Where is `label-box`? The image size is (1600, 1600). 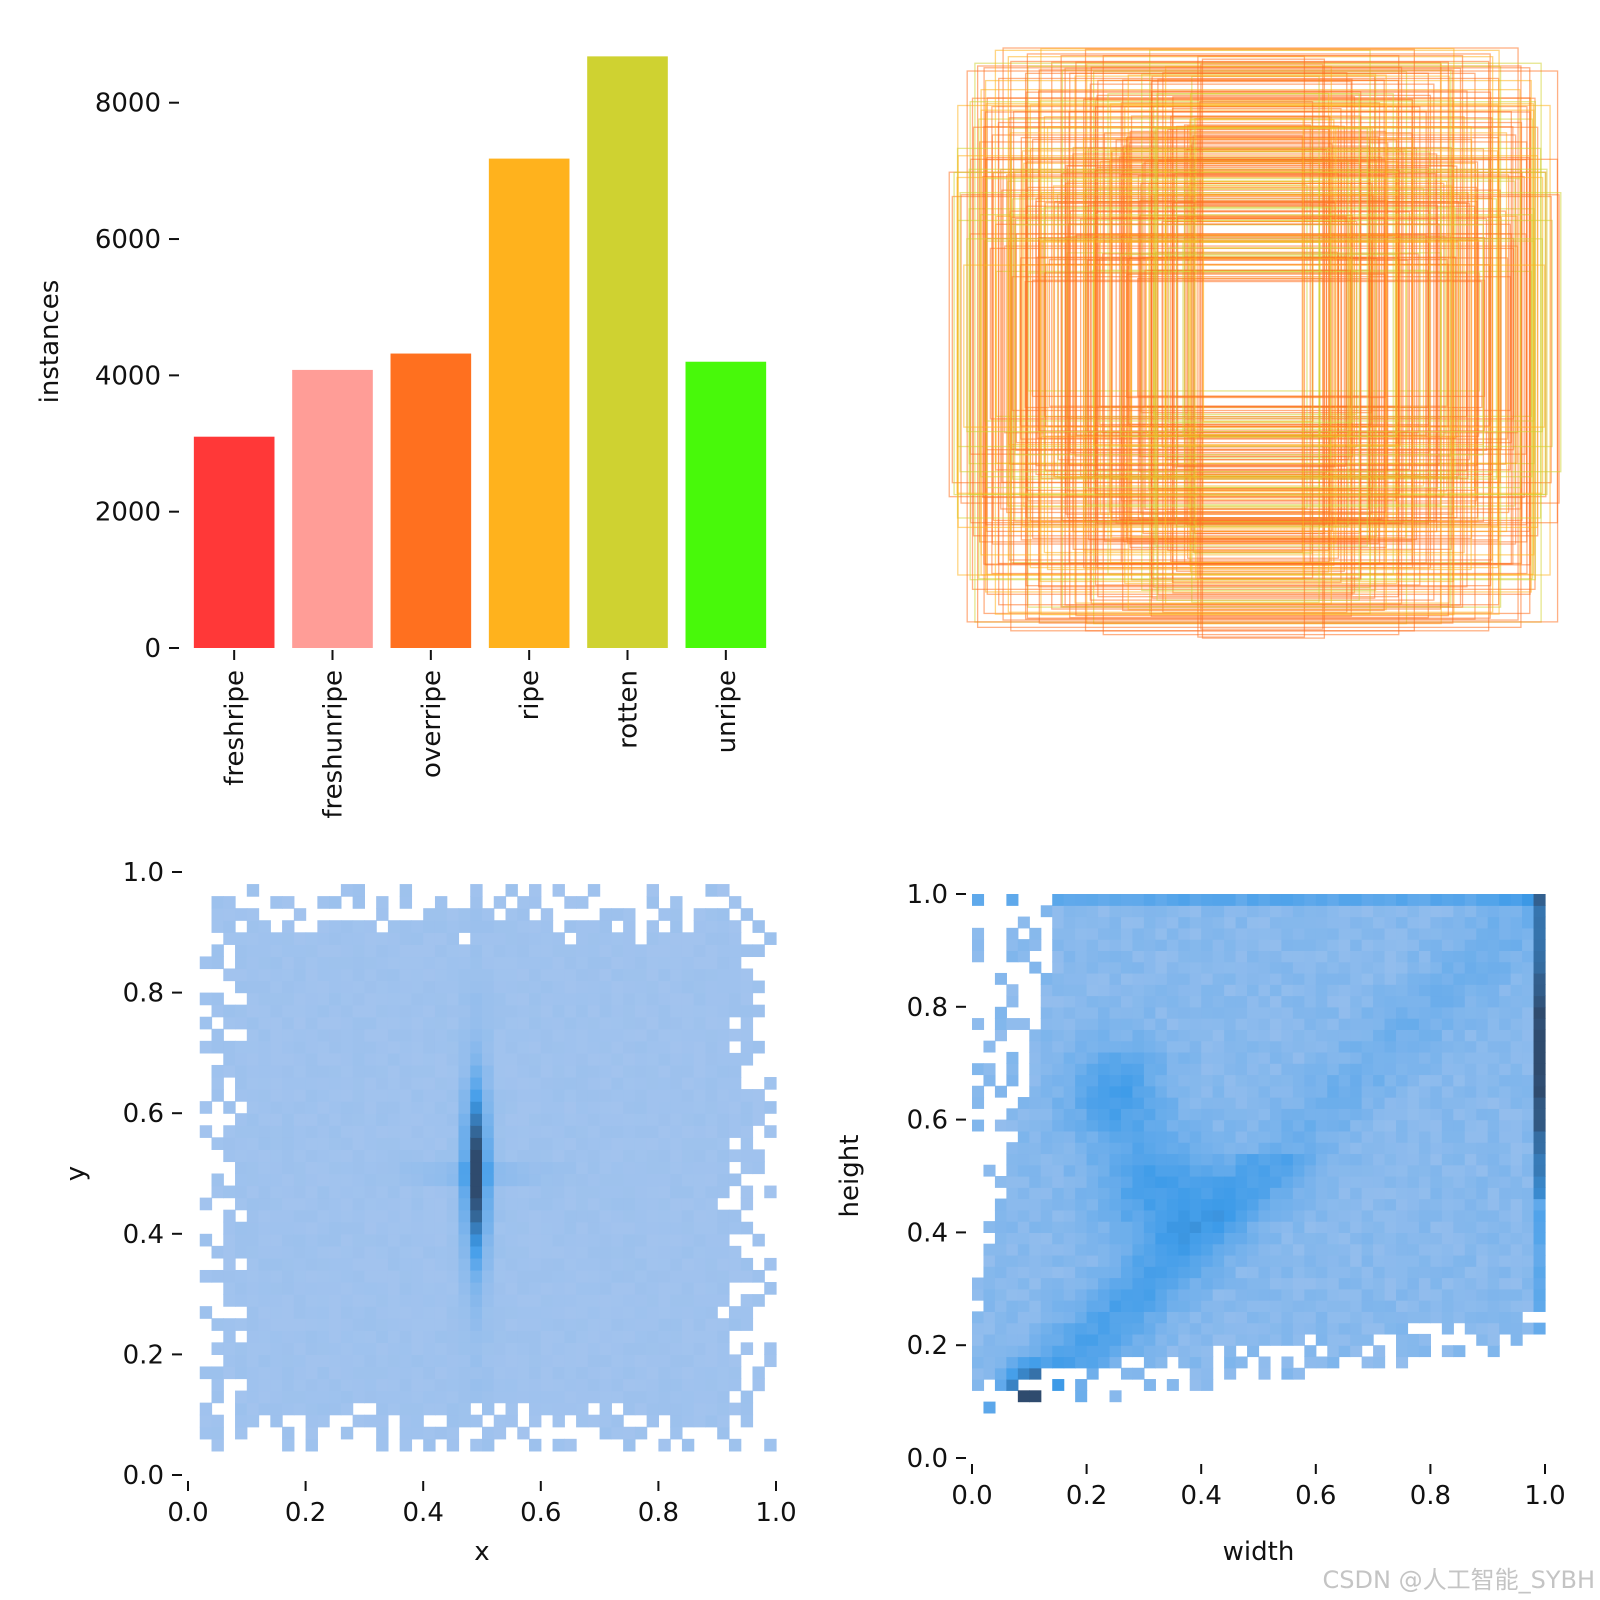
label-box is located at coordinates (1248, 333).